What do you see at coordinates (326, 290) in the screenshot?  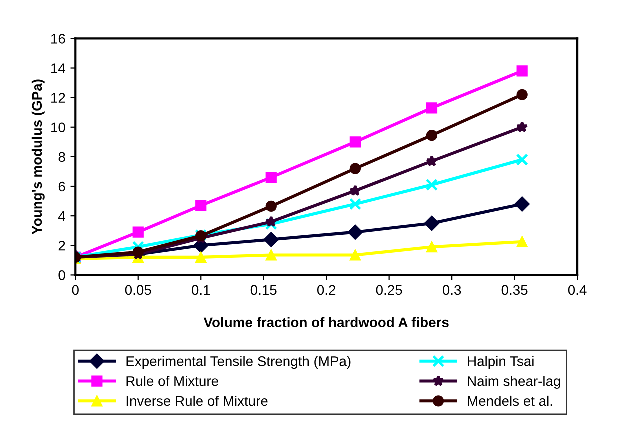 I see `x-tick-label: 0.2` at bounding box center [326, 290].